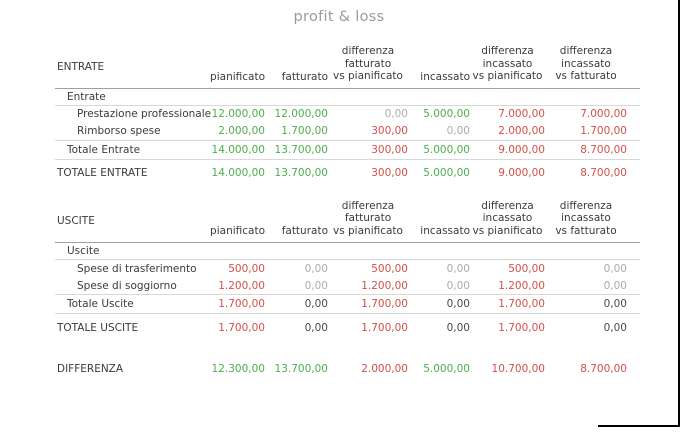 The height and width of the screenshot is (434, 690). I want to click on section-title-uscite: USCITE, so click(131, 221).